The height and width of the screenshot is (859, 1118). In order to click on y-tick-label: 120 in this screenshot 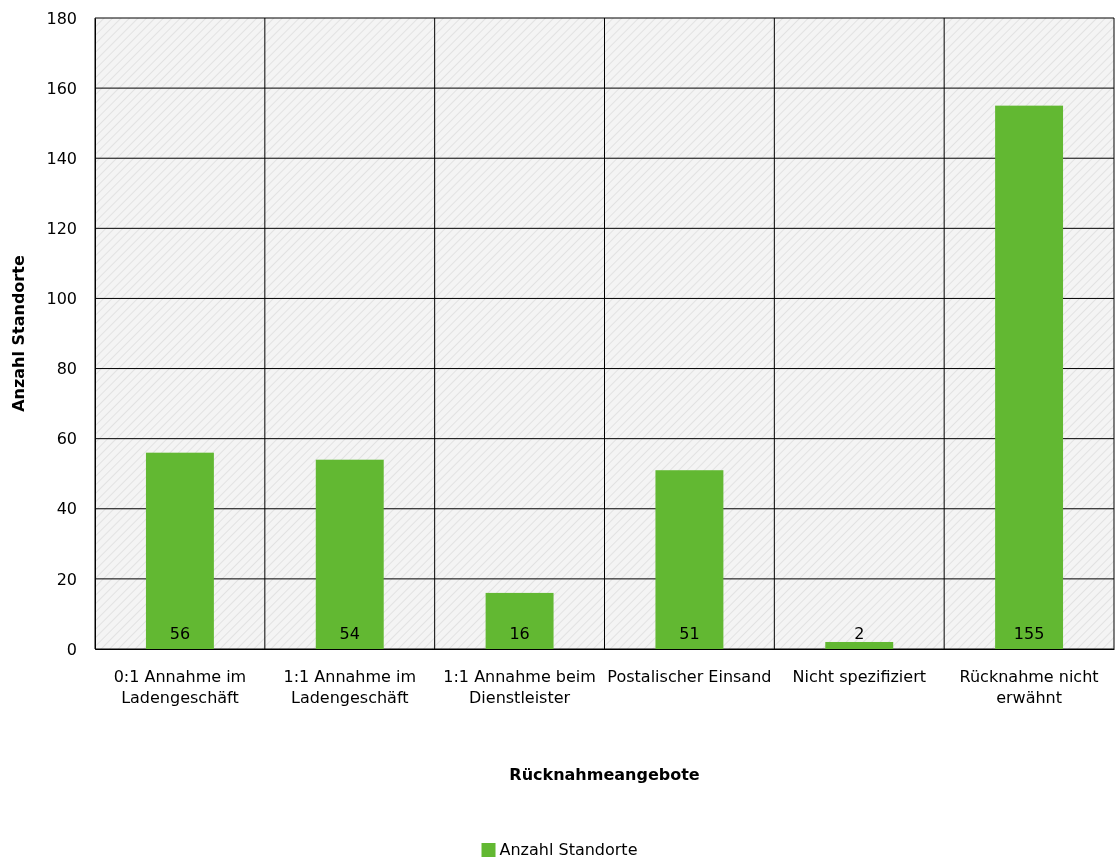, I will do `click(61, 228)`.